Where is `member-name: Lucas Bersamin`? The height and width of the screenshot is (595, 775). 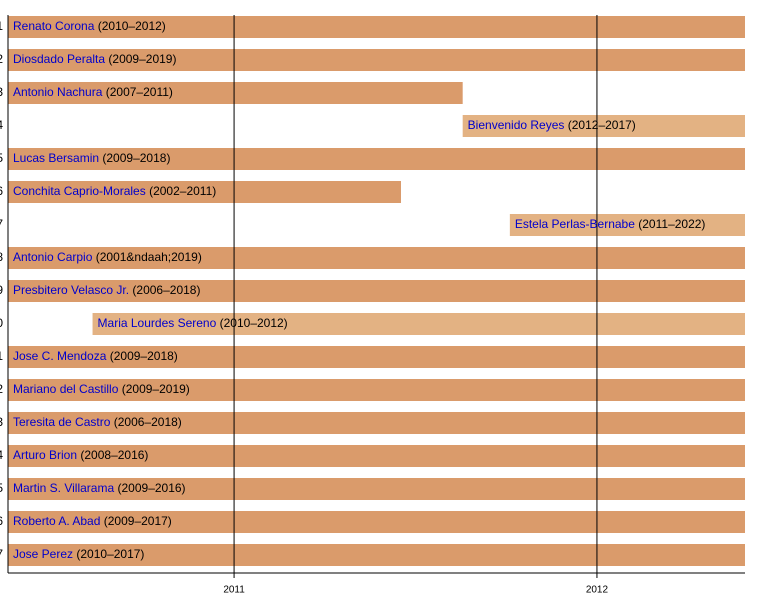 member-name: Lucas Bersamin is located at coordinates (56, 158).